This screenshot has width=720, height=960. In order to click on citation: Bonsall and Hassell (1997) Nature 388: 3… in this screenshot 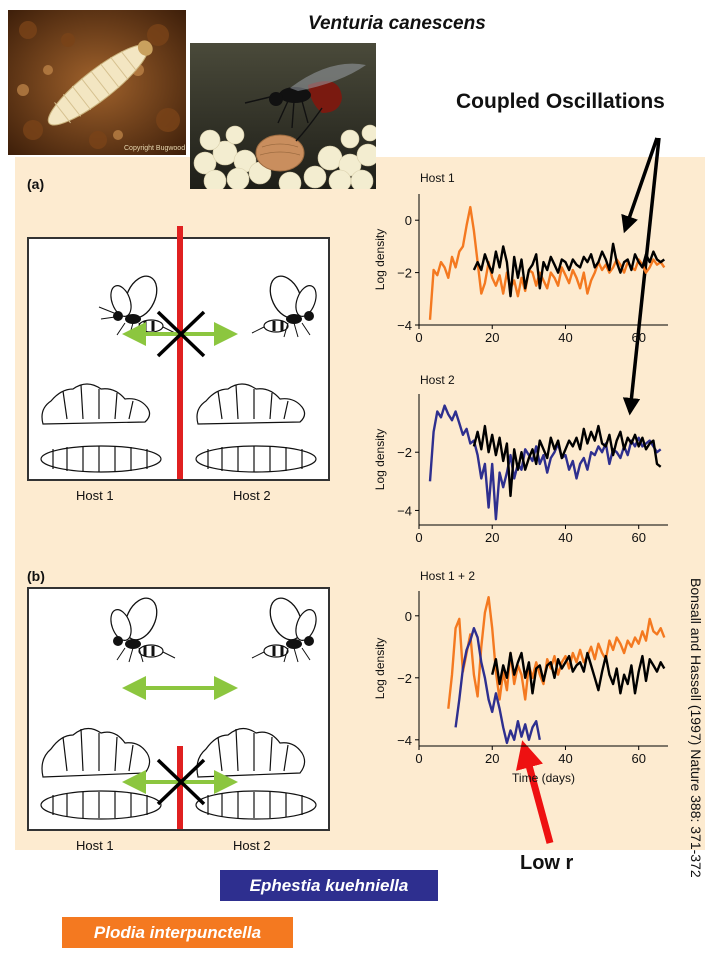, I will do `click(696, 728)`.